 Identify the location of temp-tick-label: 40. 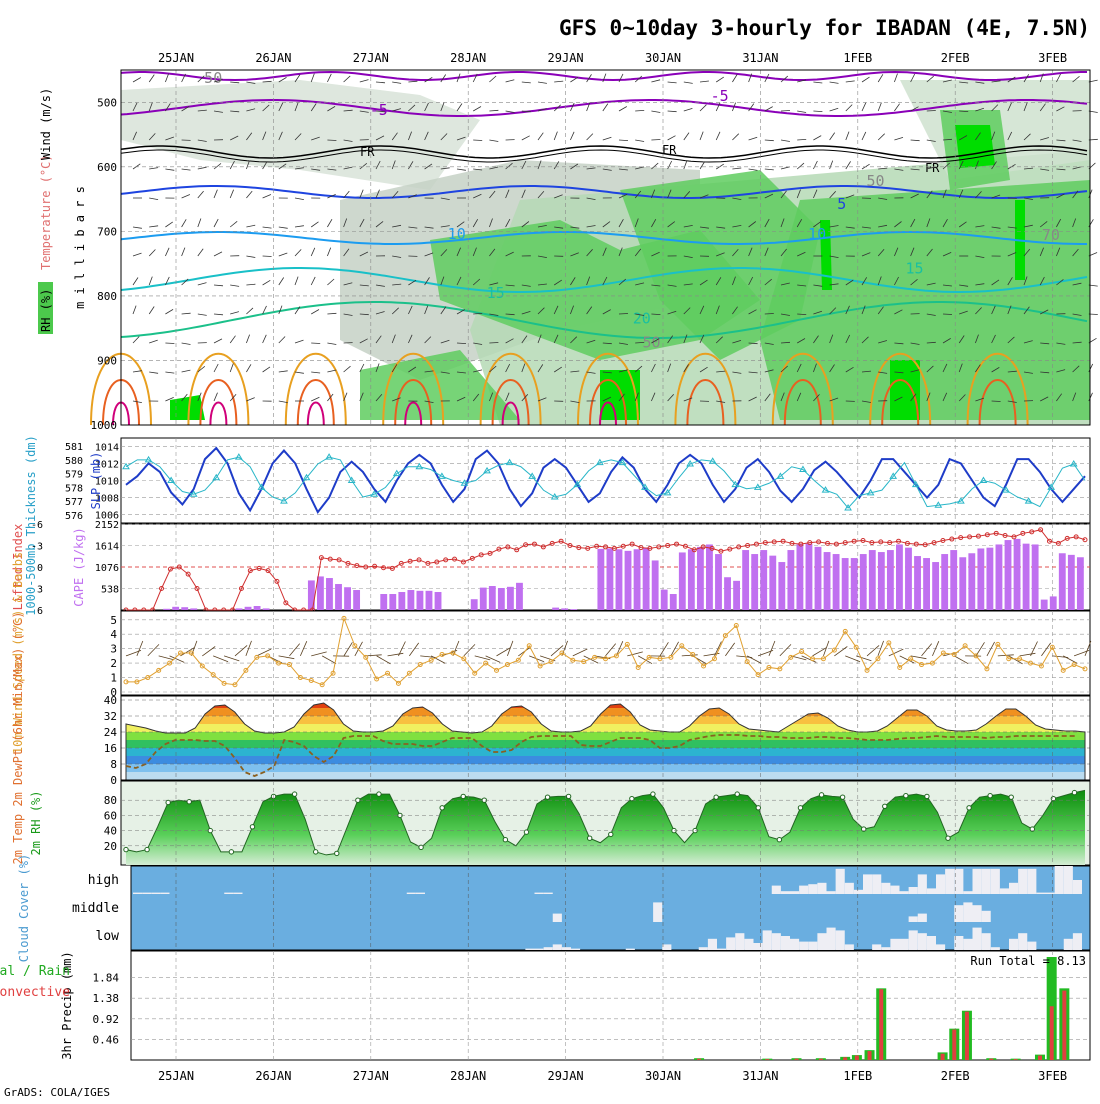
(110, 700).